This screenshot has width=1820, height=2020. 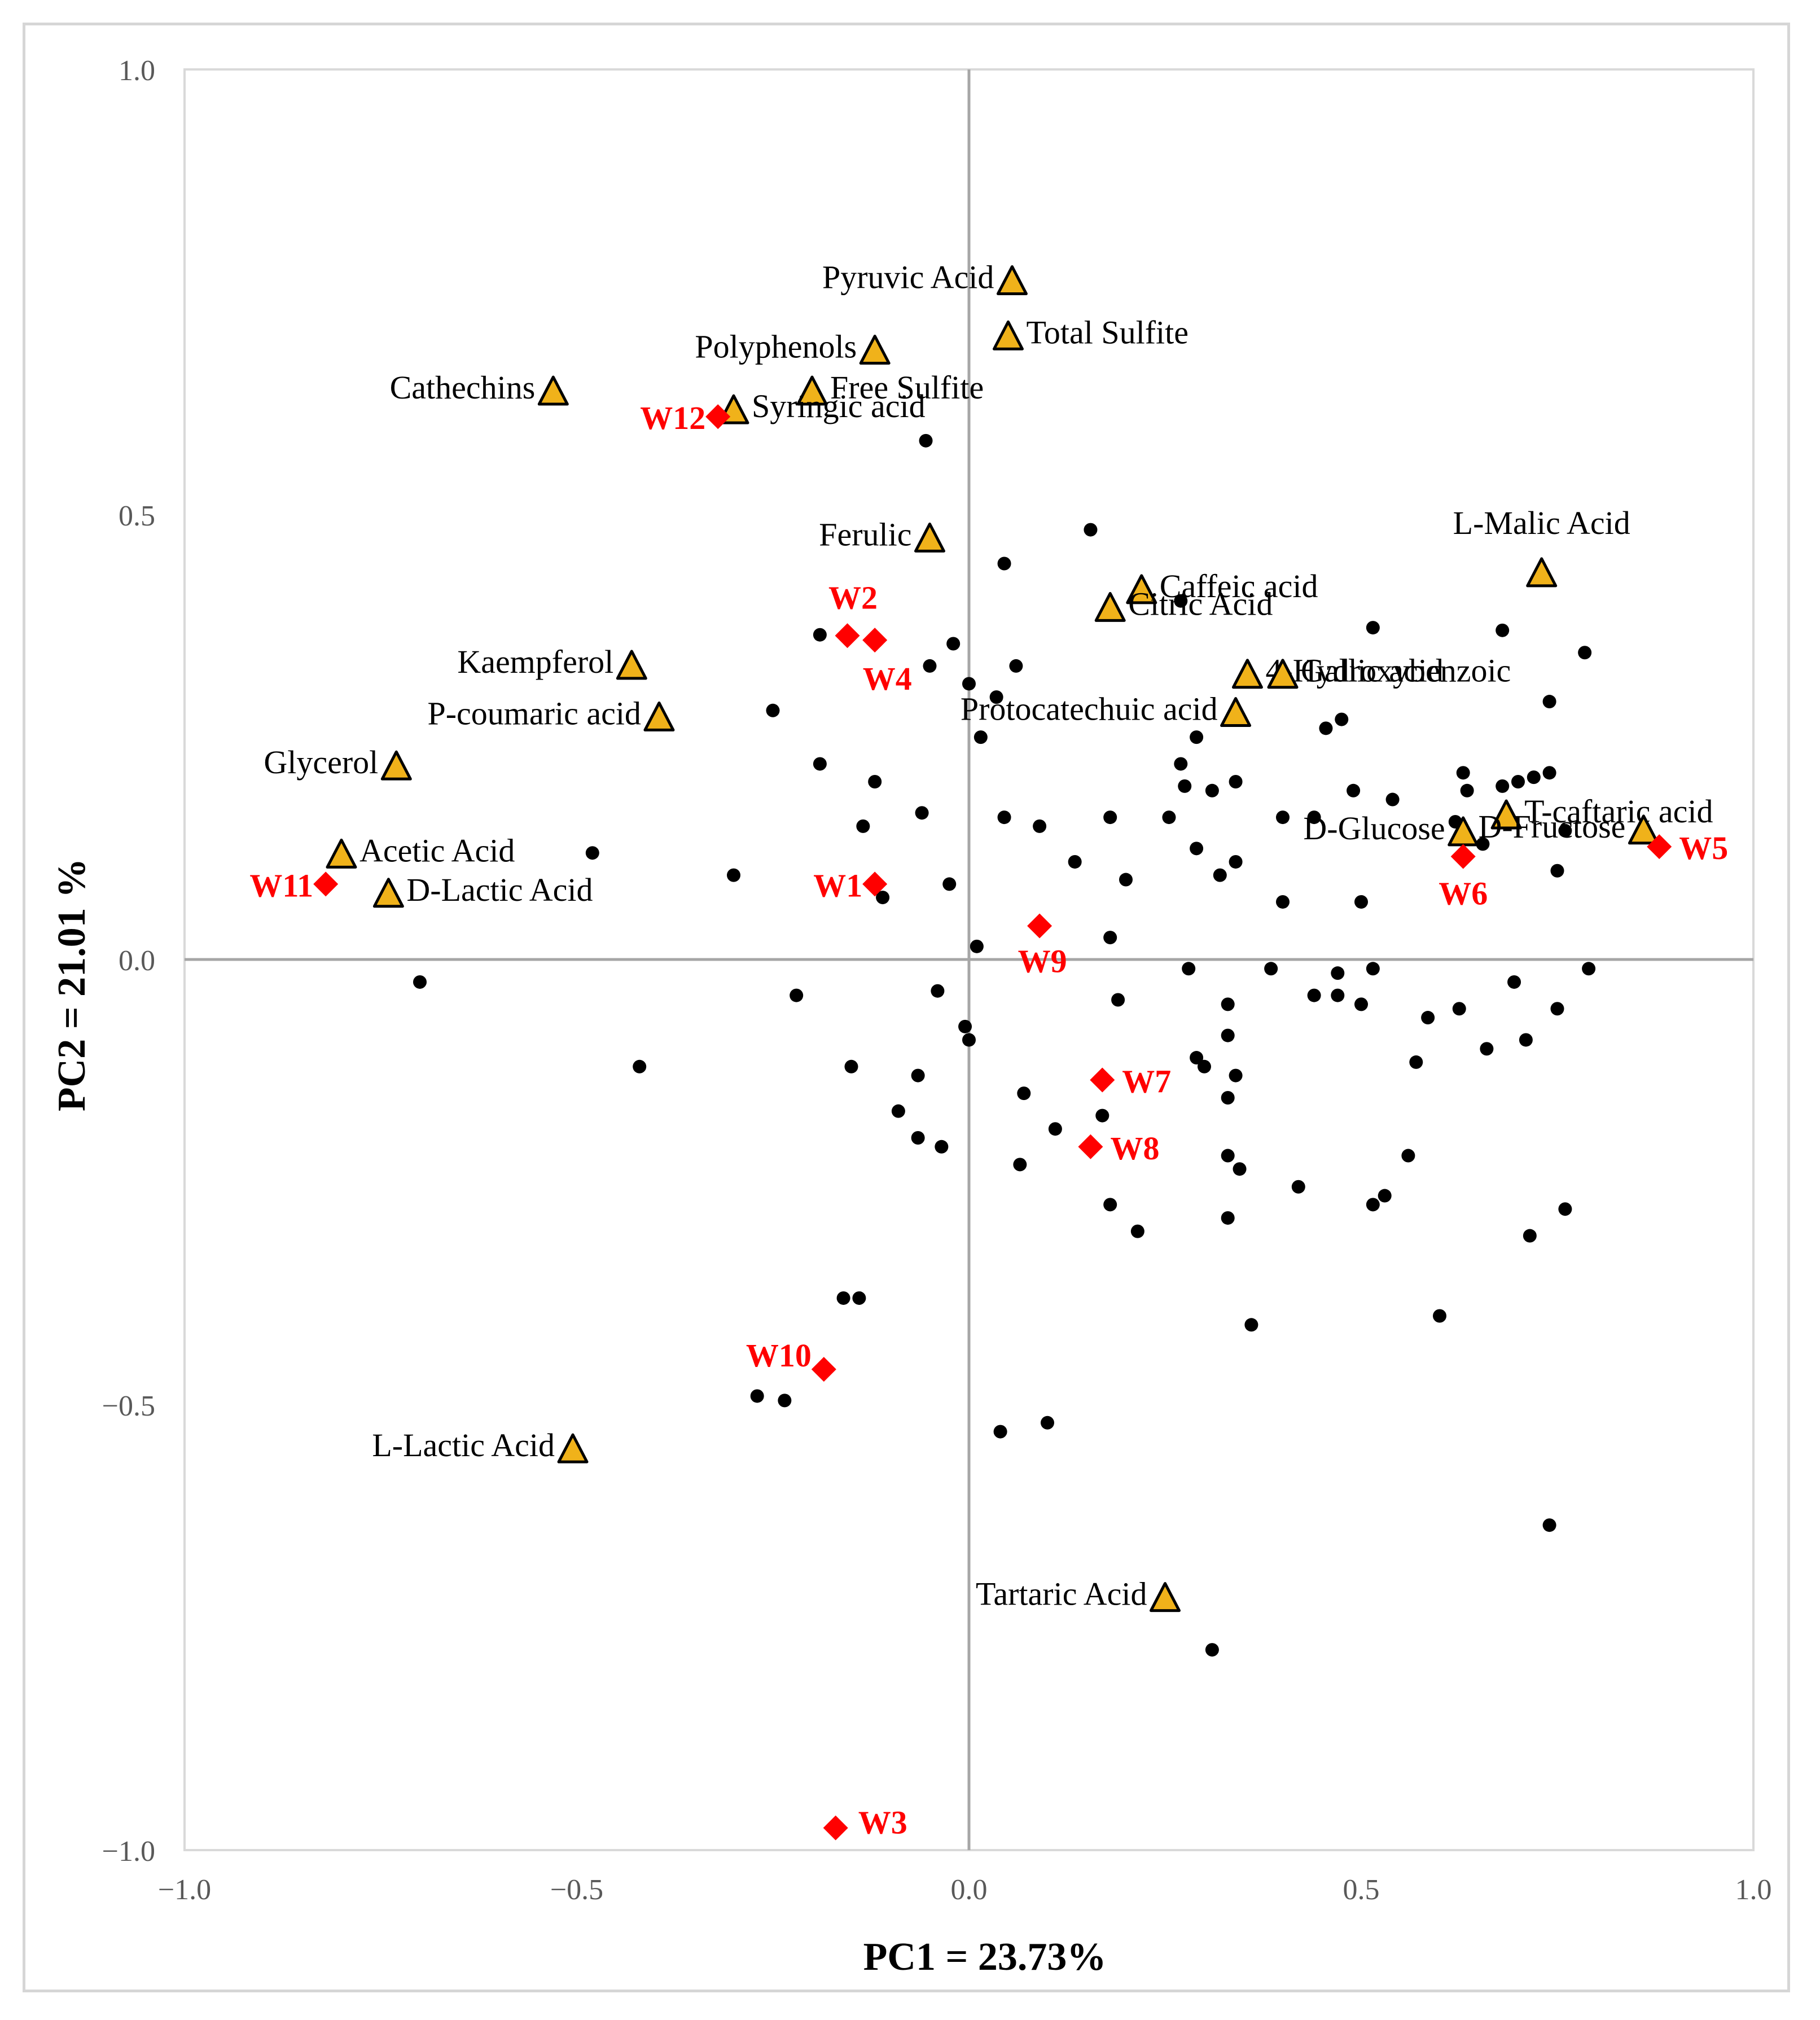 What do you see at coordinates (480, 1445) in the screenshot?
I see `variable-point: L-Lactic Acid` at bounding box center [480, 1445].